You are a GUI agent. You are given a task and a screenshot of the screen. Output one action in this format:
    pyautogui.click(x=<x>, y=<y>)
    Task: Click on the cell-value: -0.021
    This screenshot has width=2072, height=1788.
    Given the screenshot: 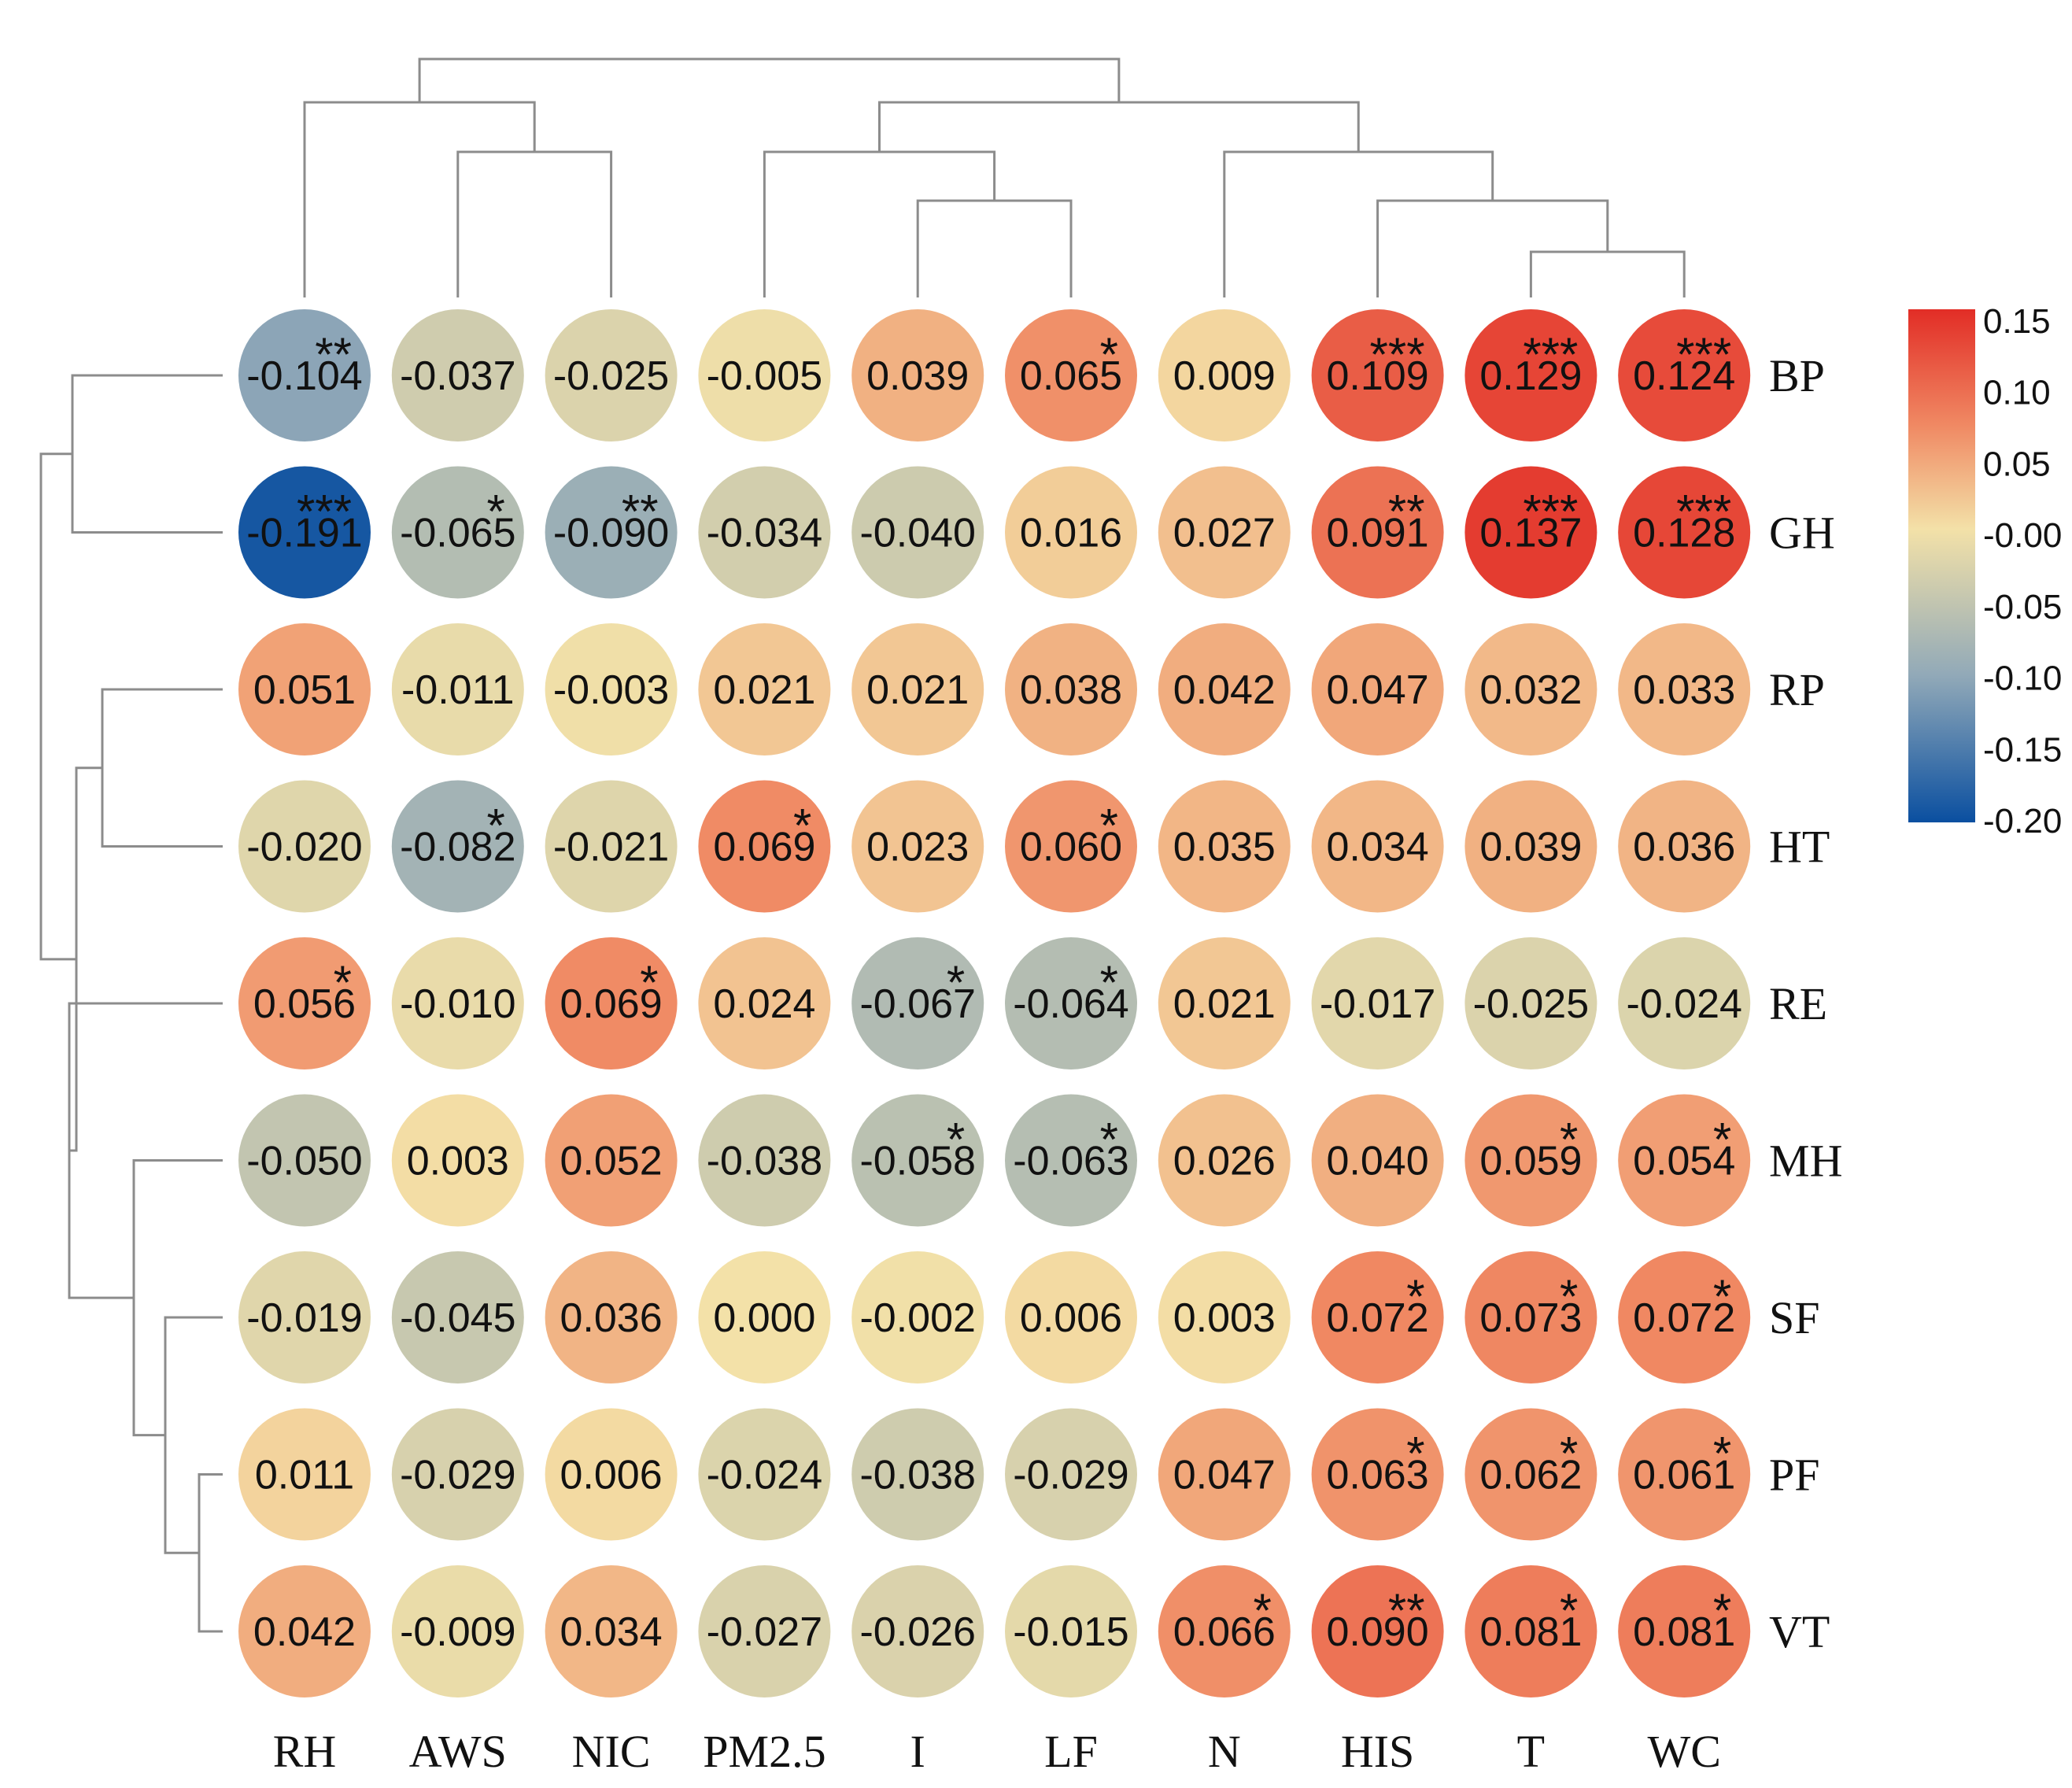 What is the action you would take?
    pyautogui.click(x=611, y=847)
    